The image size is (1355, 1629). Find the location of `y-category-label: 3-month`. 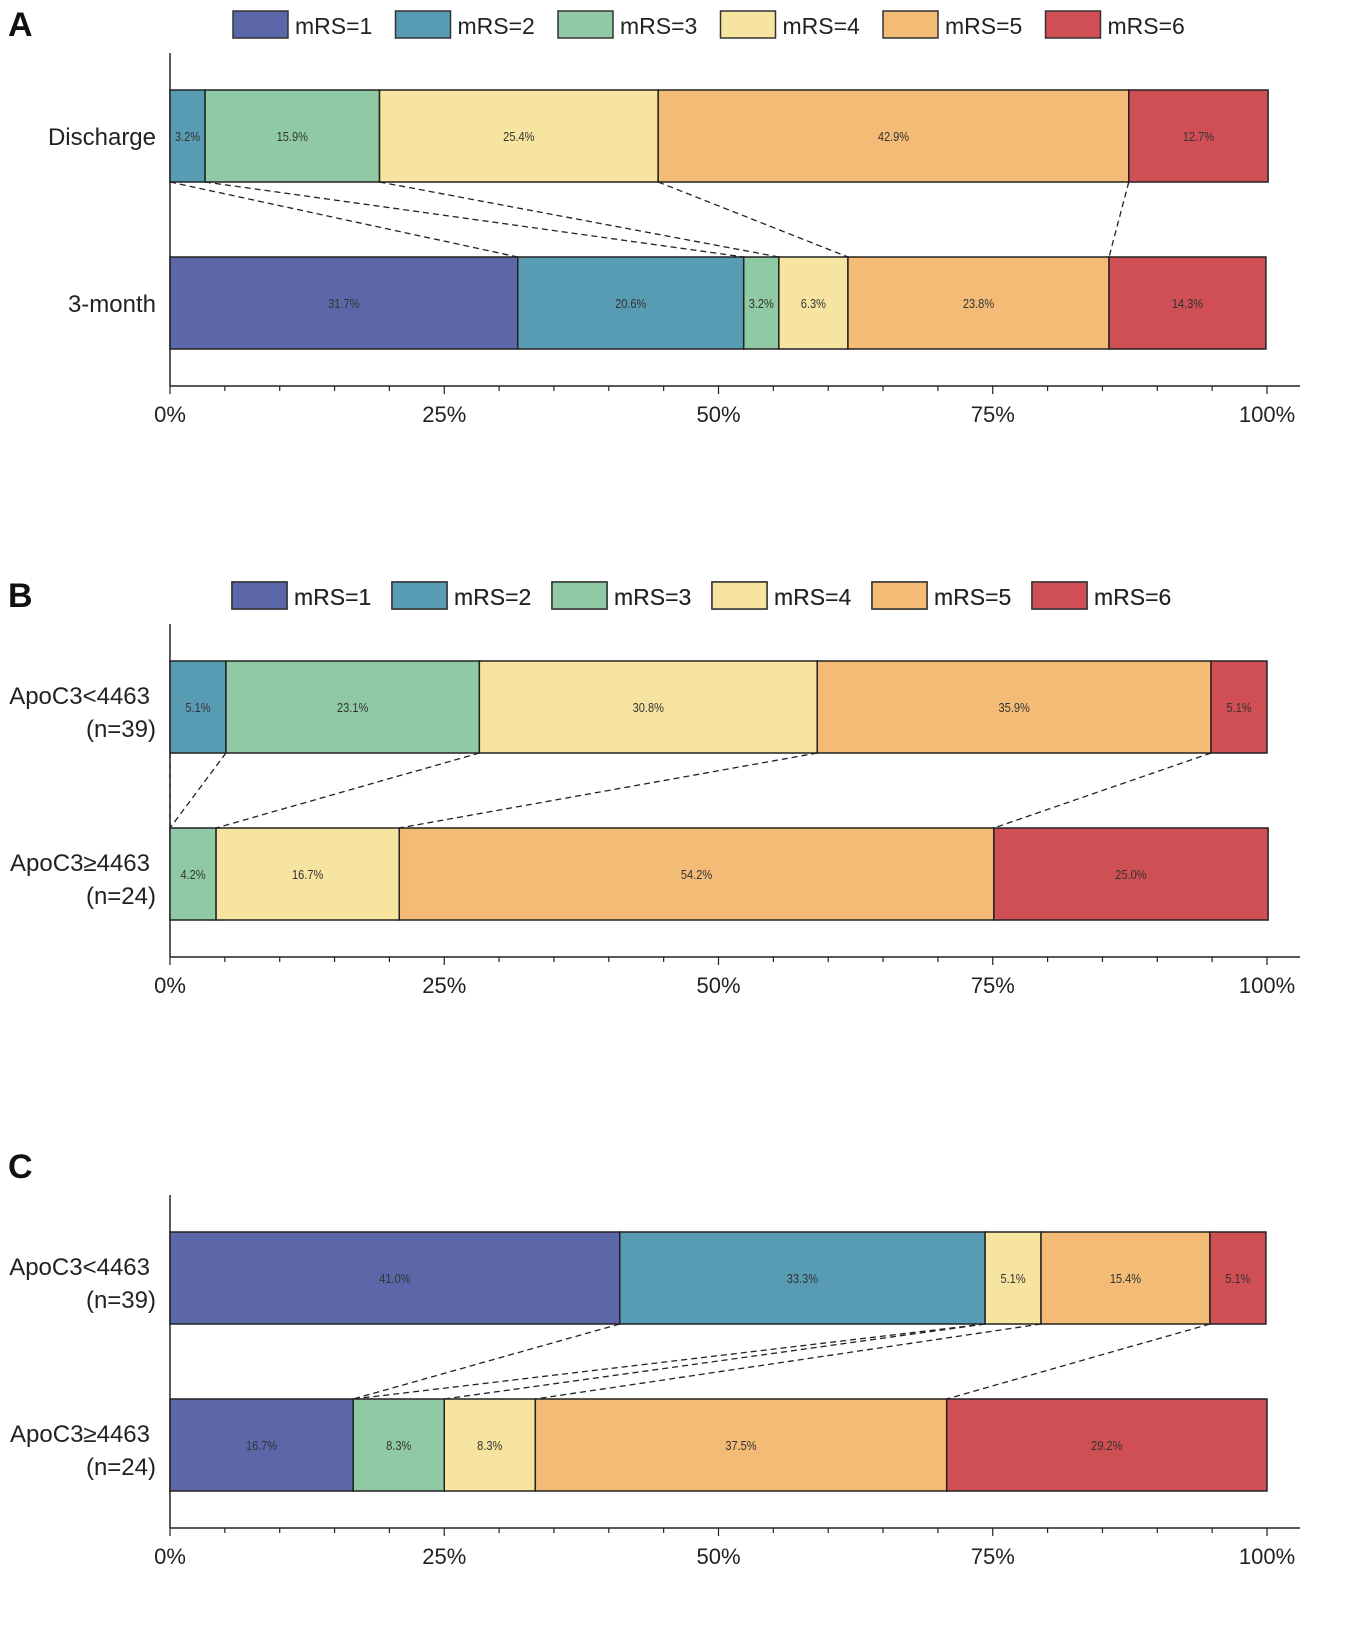

y-category-label: 3-month is located at coordinates (112, 304).